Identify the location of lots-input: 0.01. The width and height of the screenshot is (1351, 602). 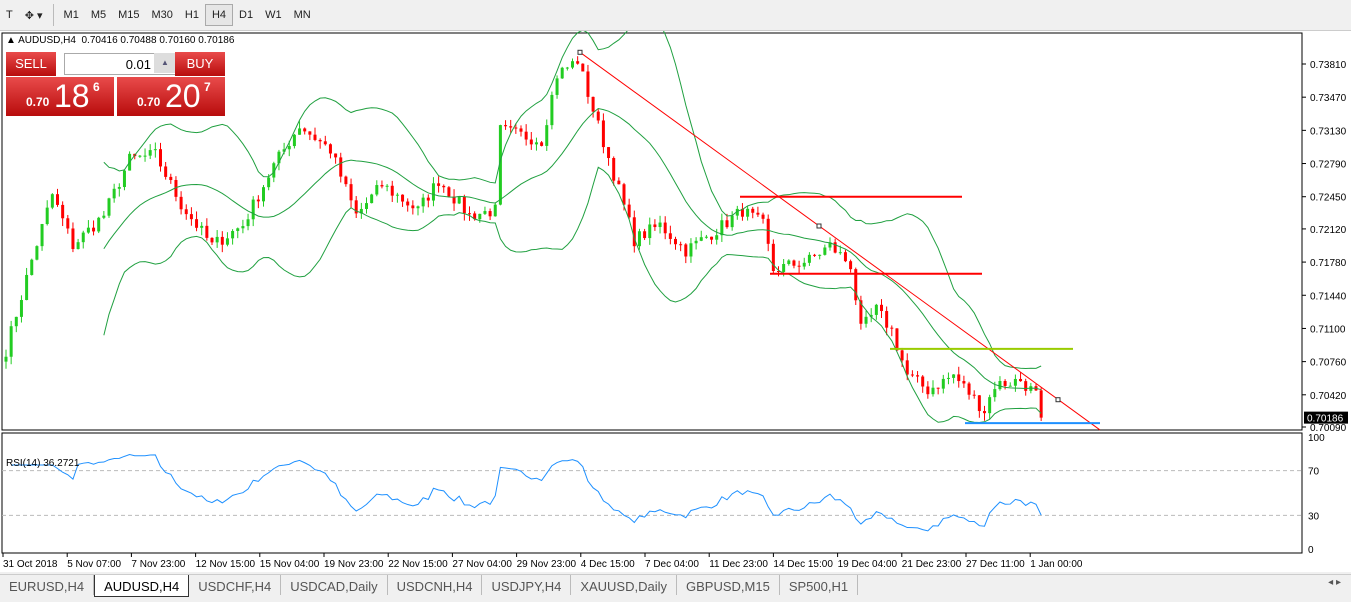
(121, 64).